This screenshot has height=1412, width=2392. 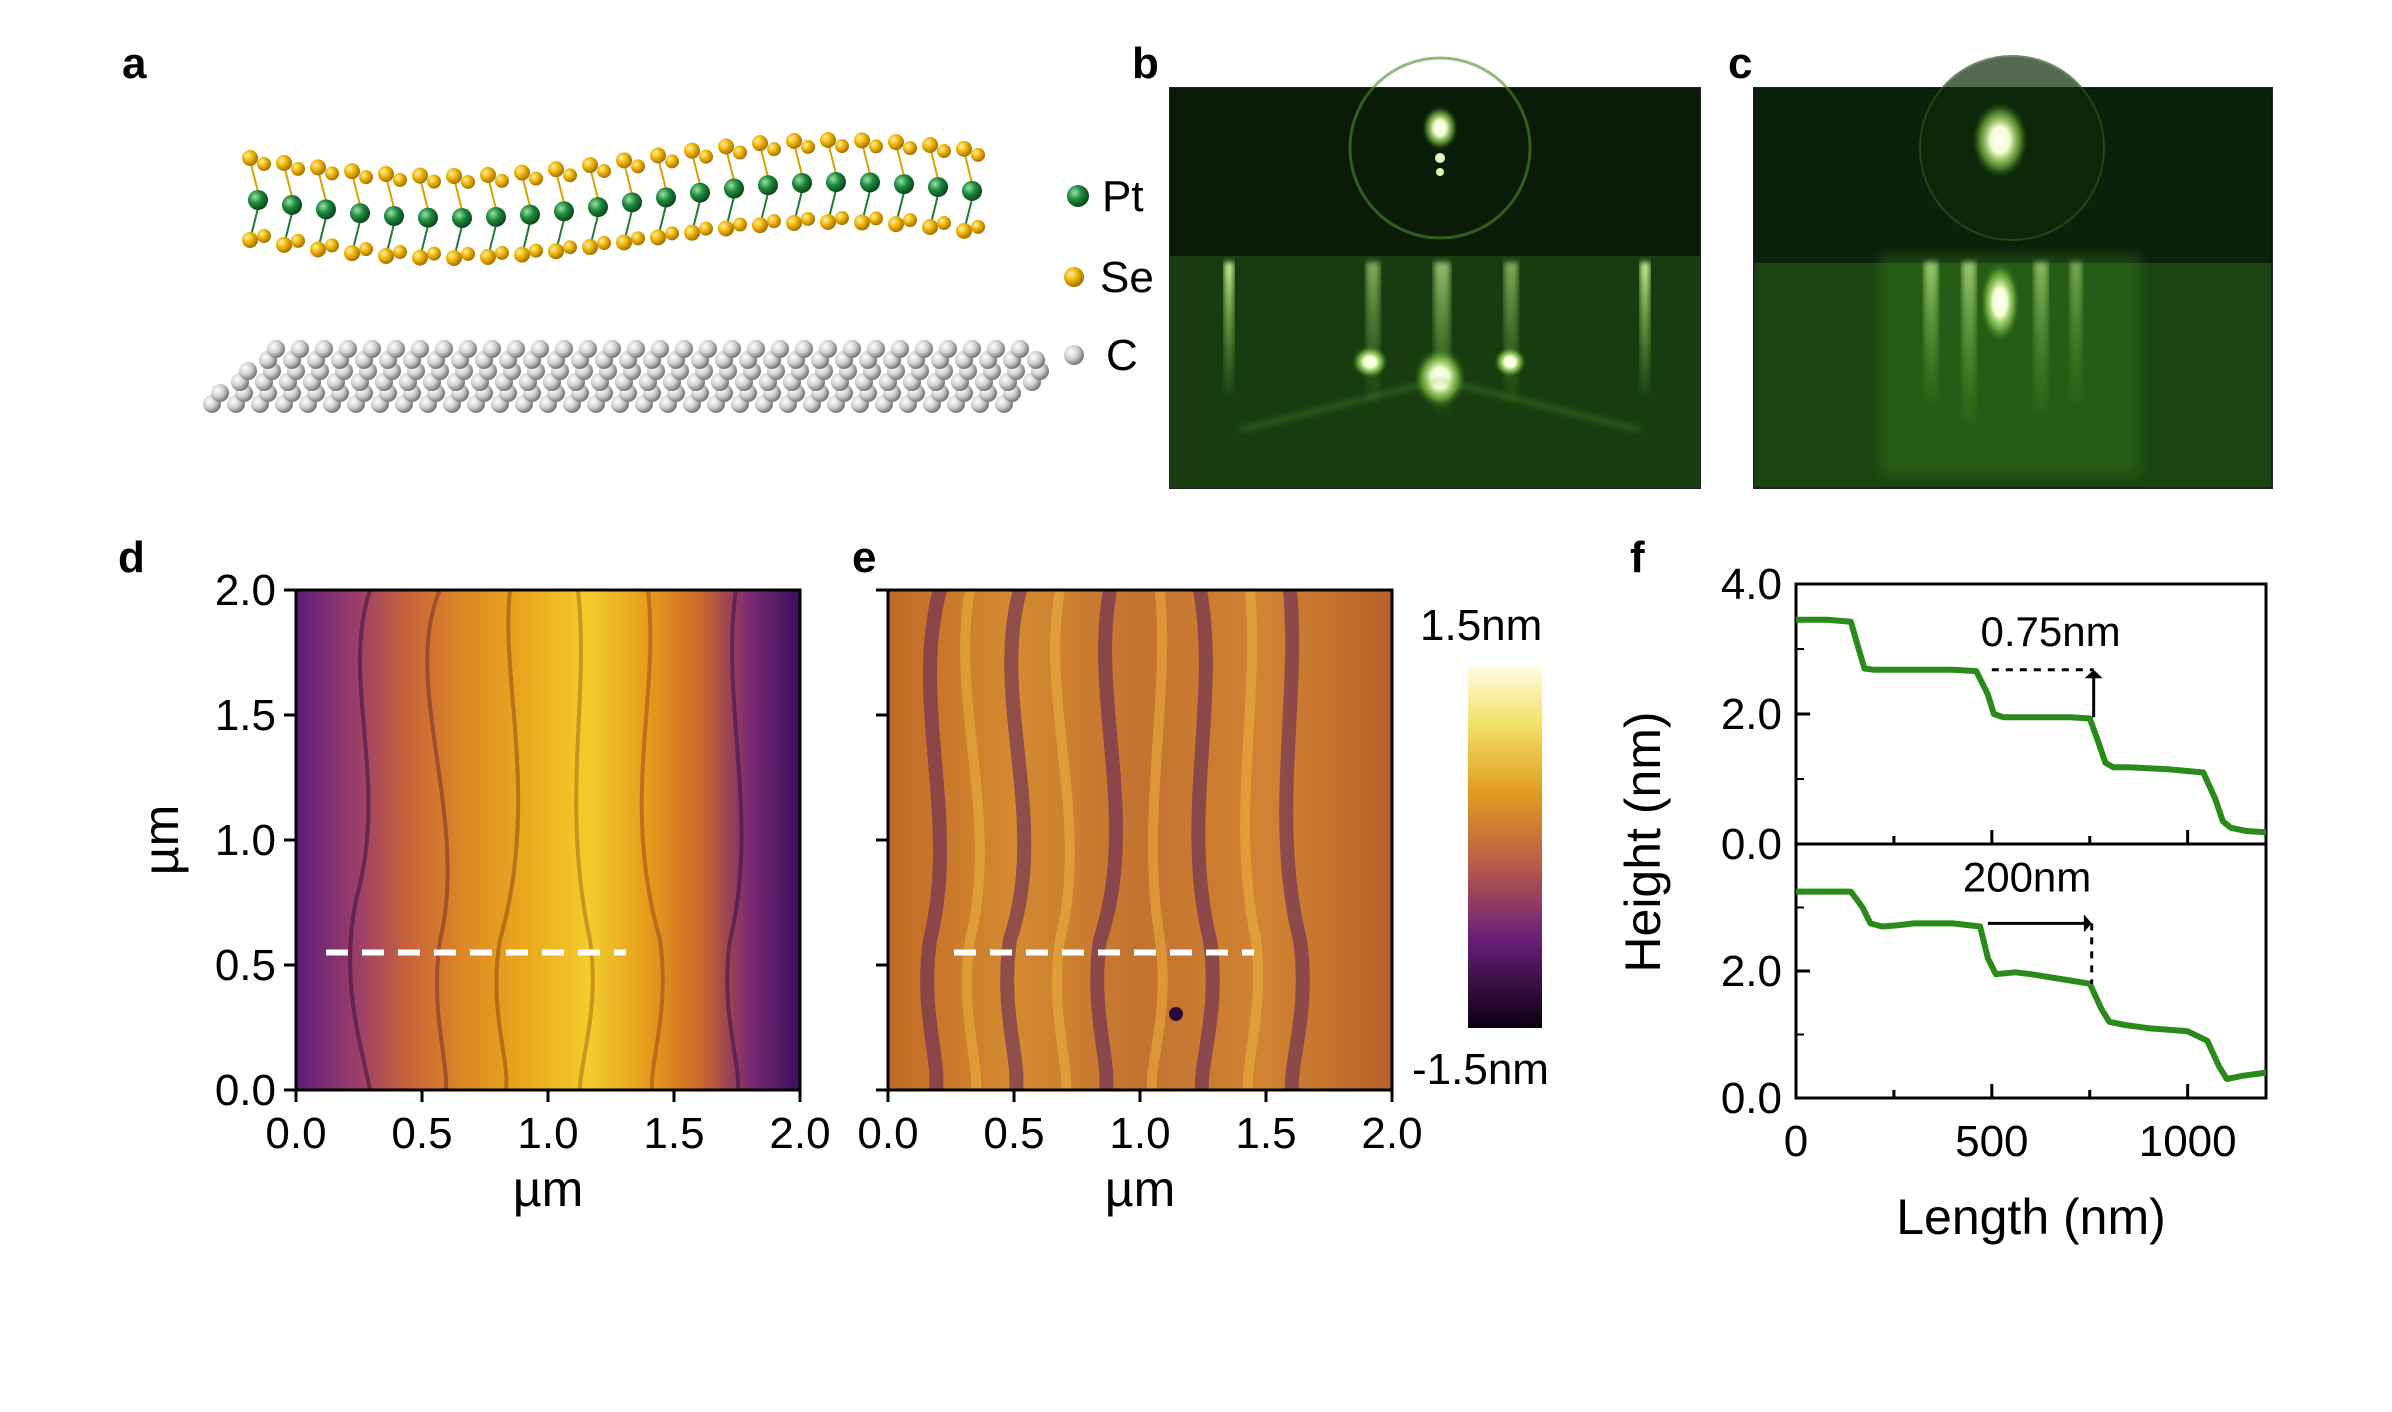 What do you see at coordinates (2031, 841) in the screenshot?
I see `plot-frame` at bounding box center [2031, 841].